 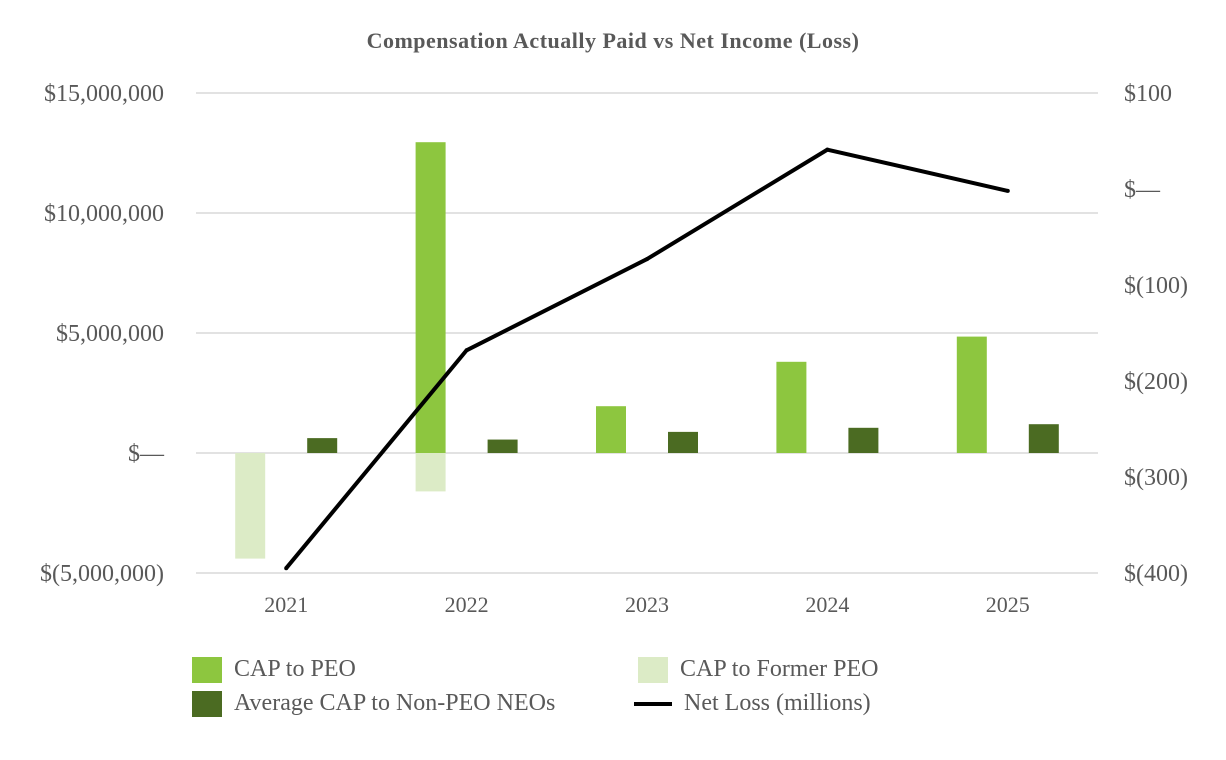 I want to click on legend-item-net-loss: Net Loss (millions), so click(x=752, y=703).